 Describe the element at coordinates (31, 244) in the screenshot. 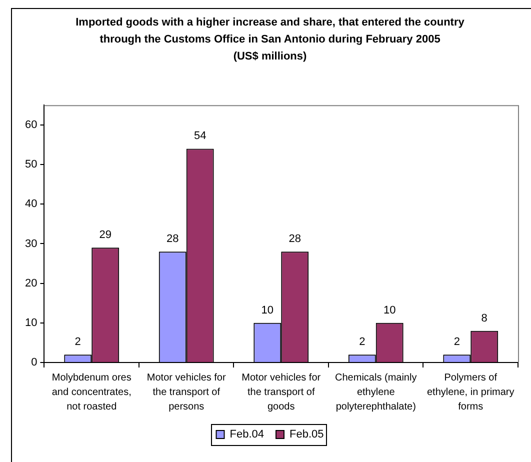

I see `y-tick-label: 30` at that location.